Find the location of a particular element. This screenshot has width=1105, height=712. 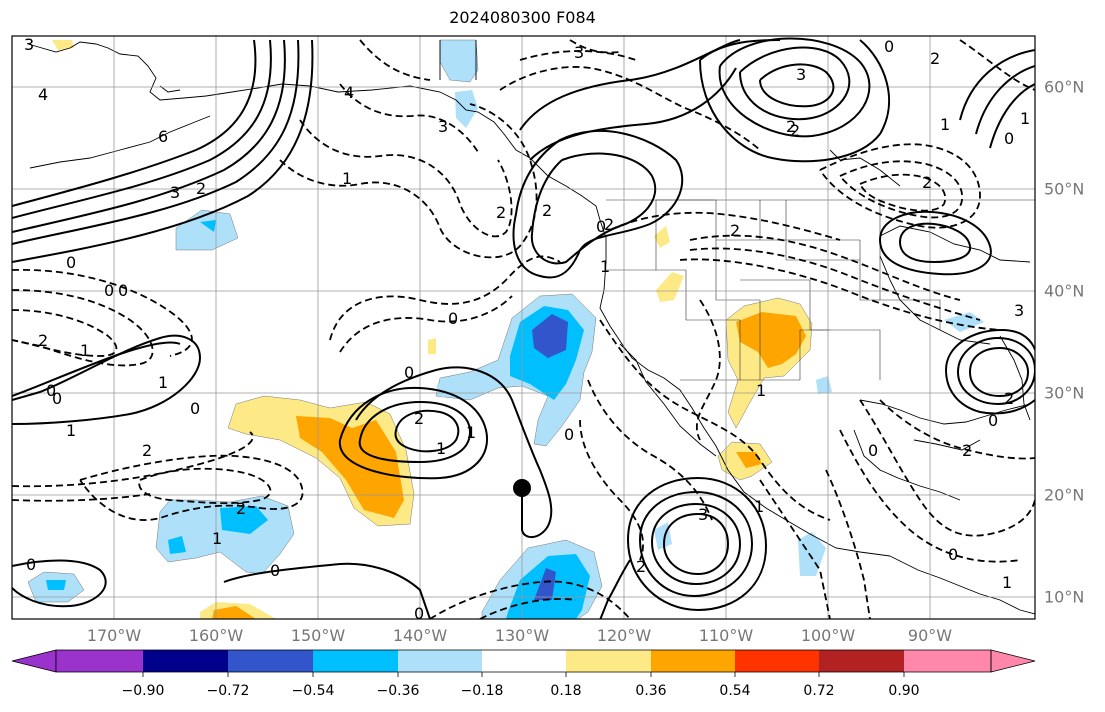

lat-label-50n: 50°N is located at coordinates (1064, 189).